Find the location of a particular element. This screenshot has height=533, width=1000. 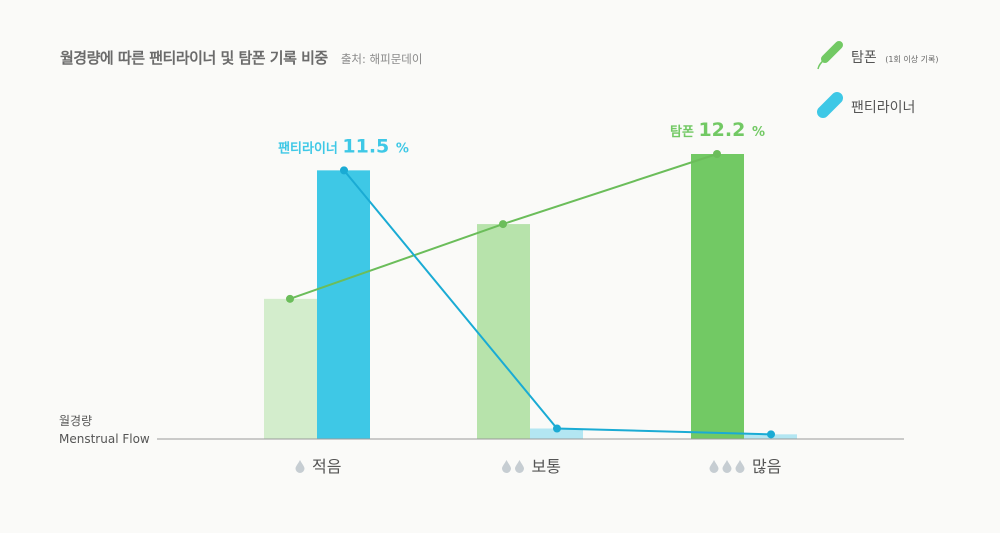

legend-label-pantyliner: 팬티라이너 is located at coordinates (883, 108).